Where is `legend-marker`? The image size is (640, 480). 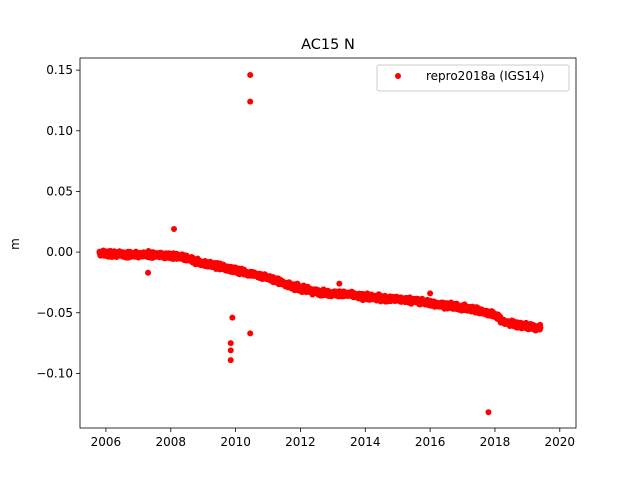 legend-marker is located at coordinates (398, 76).